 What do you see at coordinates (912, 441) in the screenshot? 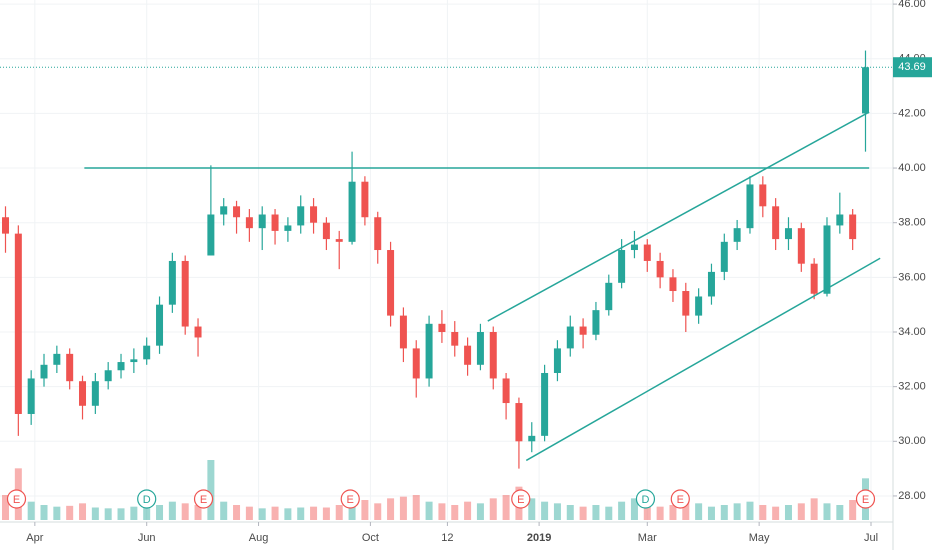
I see `y-tick-label: 30.00` at bounding box center [912, 441].